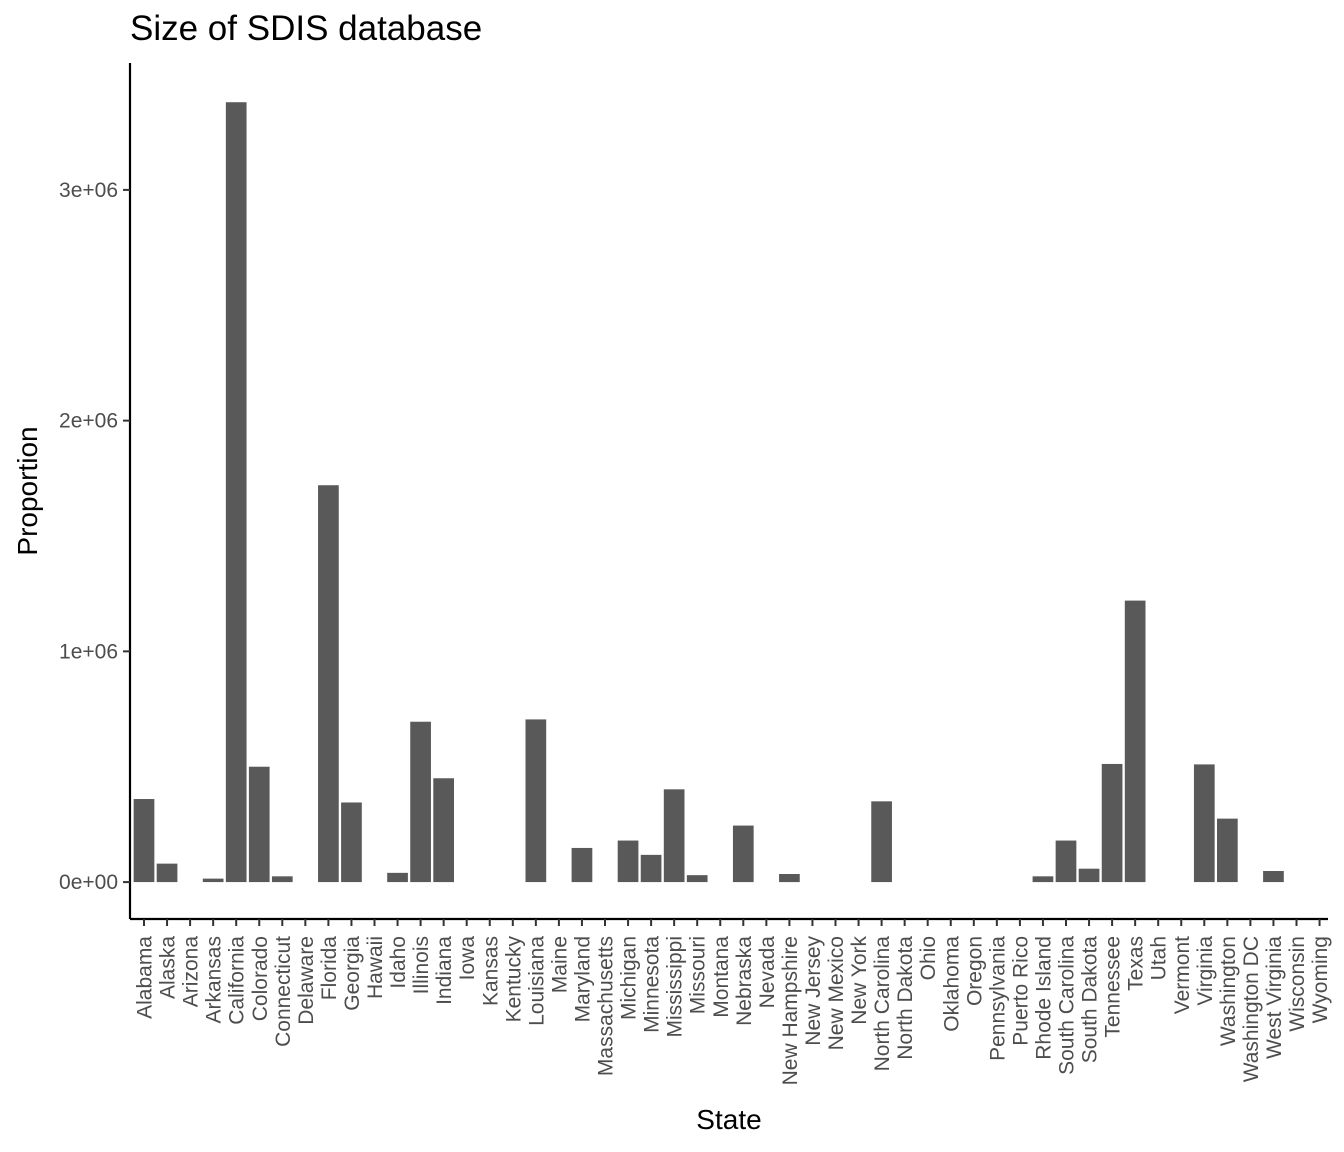 This screenshot has width=1344, height=1152. What do you see at coordinates (1273, 877) in the screenshot?
I see `bar-west-virginia` at bounding box center [1273, 877].